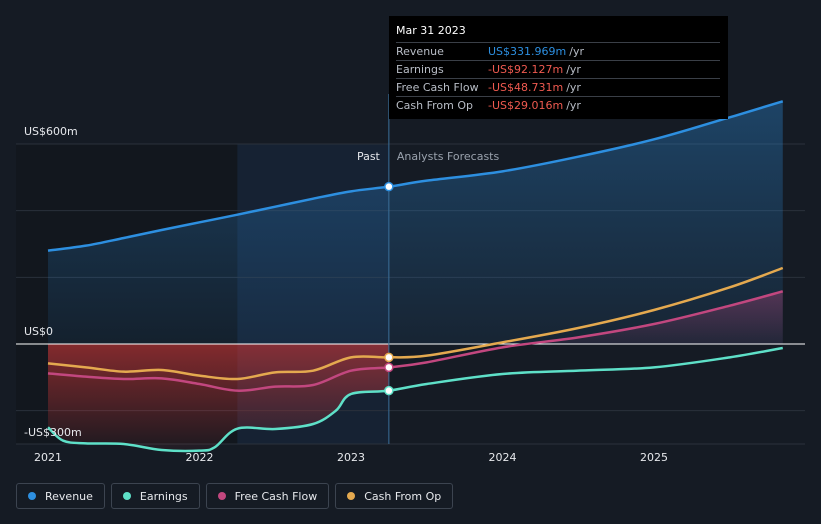  I want to click on tooltip-date: Mar 31 2023, so click(431, 30).